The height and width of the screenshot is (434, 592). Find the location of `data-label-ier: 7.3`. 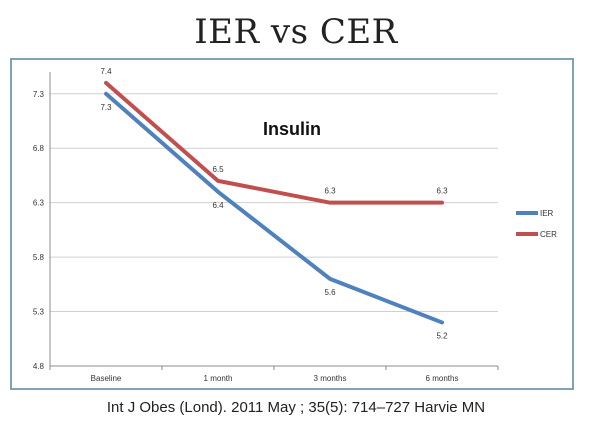

data-label-ier: 7.3 is located at coordinates (106, 107).